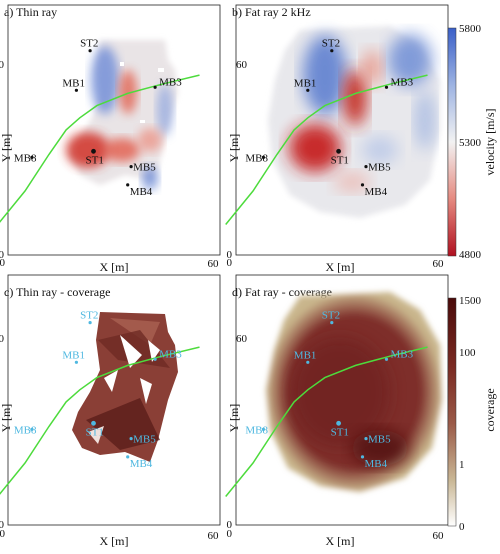 Image resolution: width=500 pixels, height=554 pixels. Describe the element at coordinates (214, 264) in the screenshot. I see `panel-a-xtick-60: 60` at that location.